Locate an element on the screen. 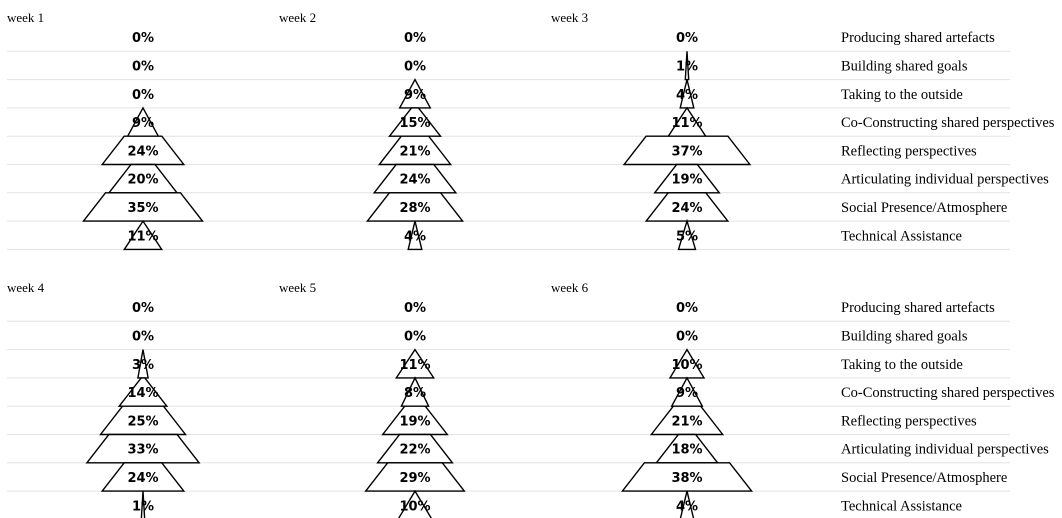  value-label: 3% is located at coordinates (143, 365).